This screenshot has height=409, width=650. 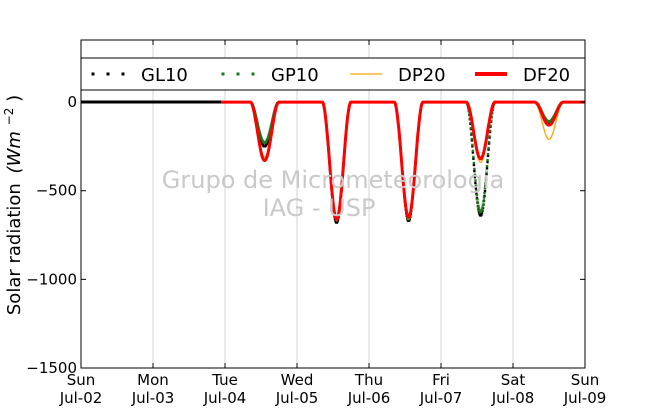 What do you see at coordinates (422, 75) in the screenshot?
I see `legend-label-dp20: DP20` at bounding box center [422, 75].